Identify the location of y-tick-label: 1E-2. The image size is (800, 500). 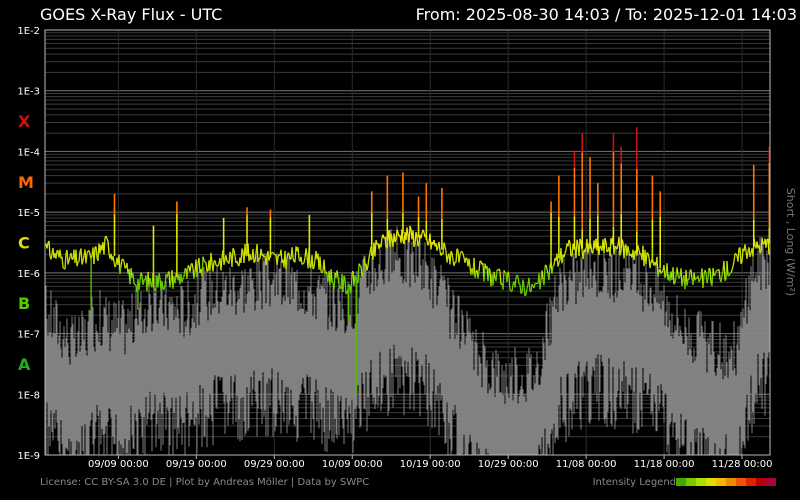
(28, 31).